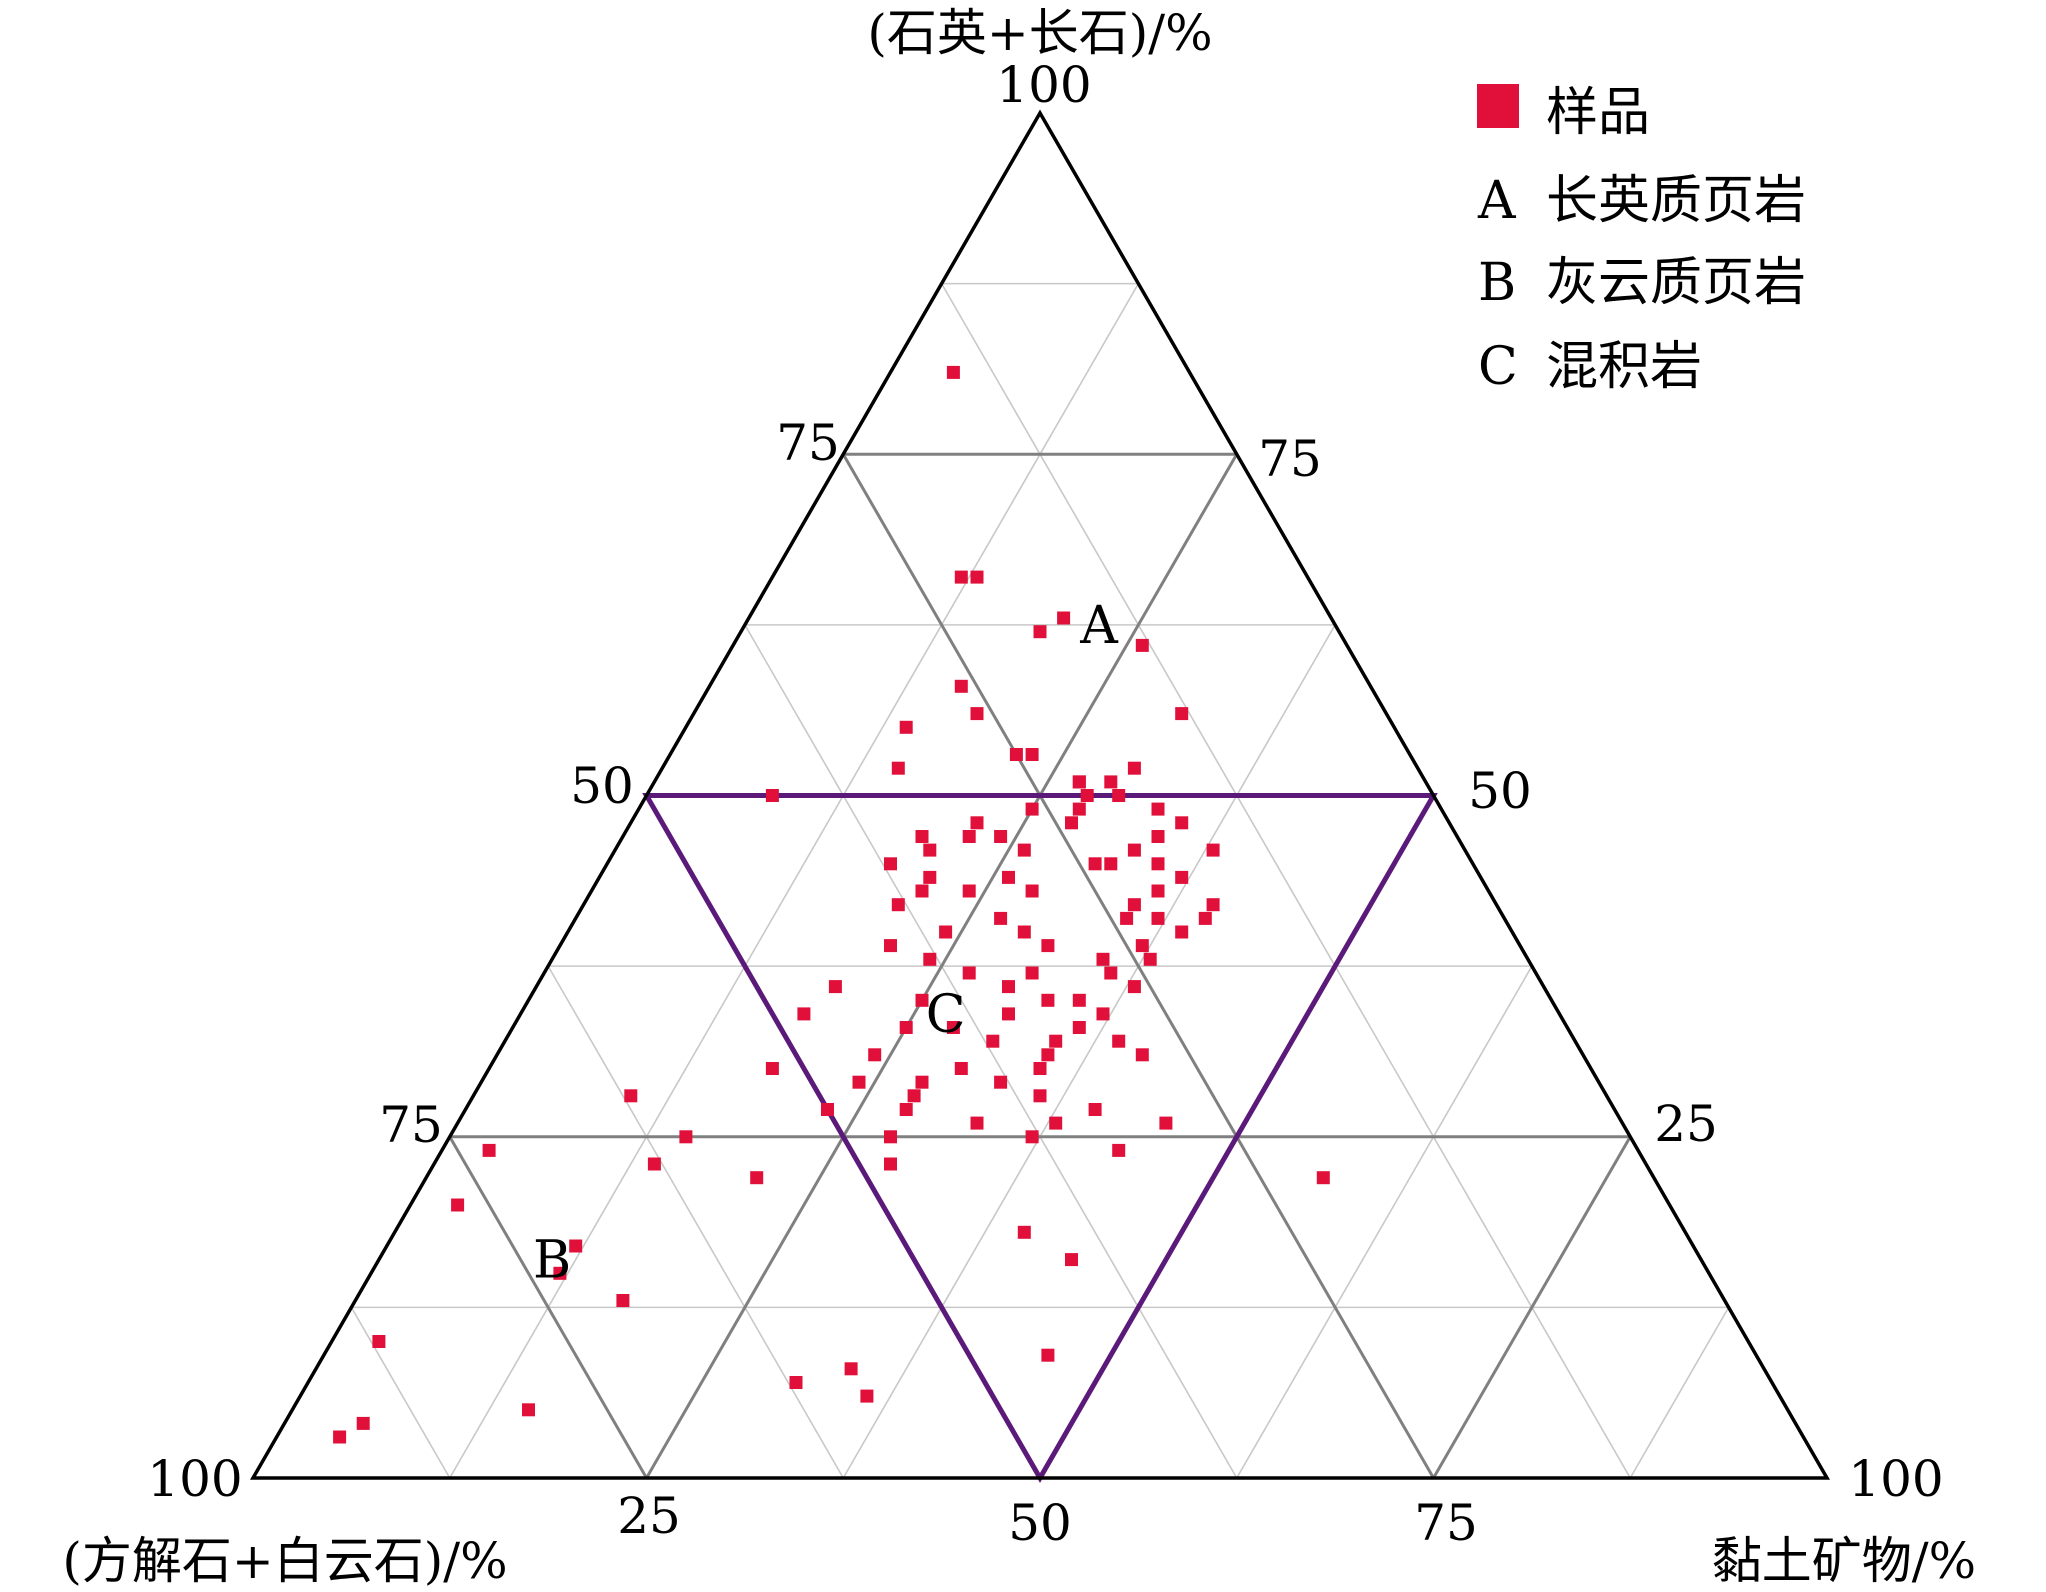 The height and width of the screenshot is (1592, 2046). What do you see at coordinates (1498, 106) in the screenshot?
I see `legend-marker-square` at bounding box center [1498, 106].